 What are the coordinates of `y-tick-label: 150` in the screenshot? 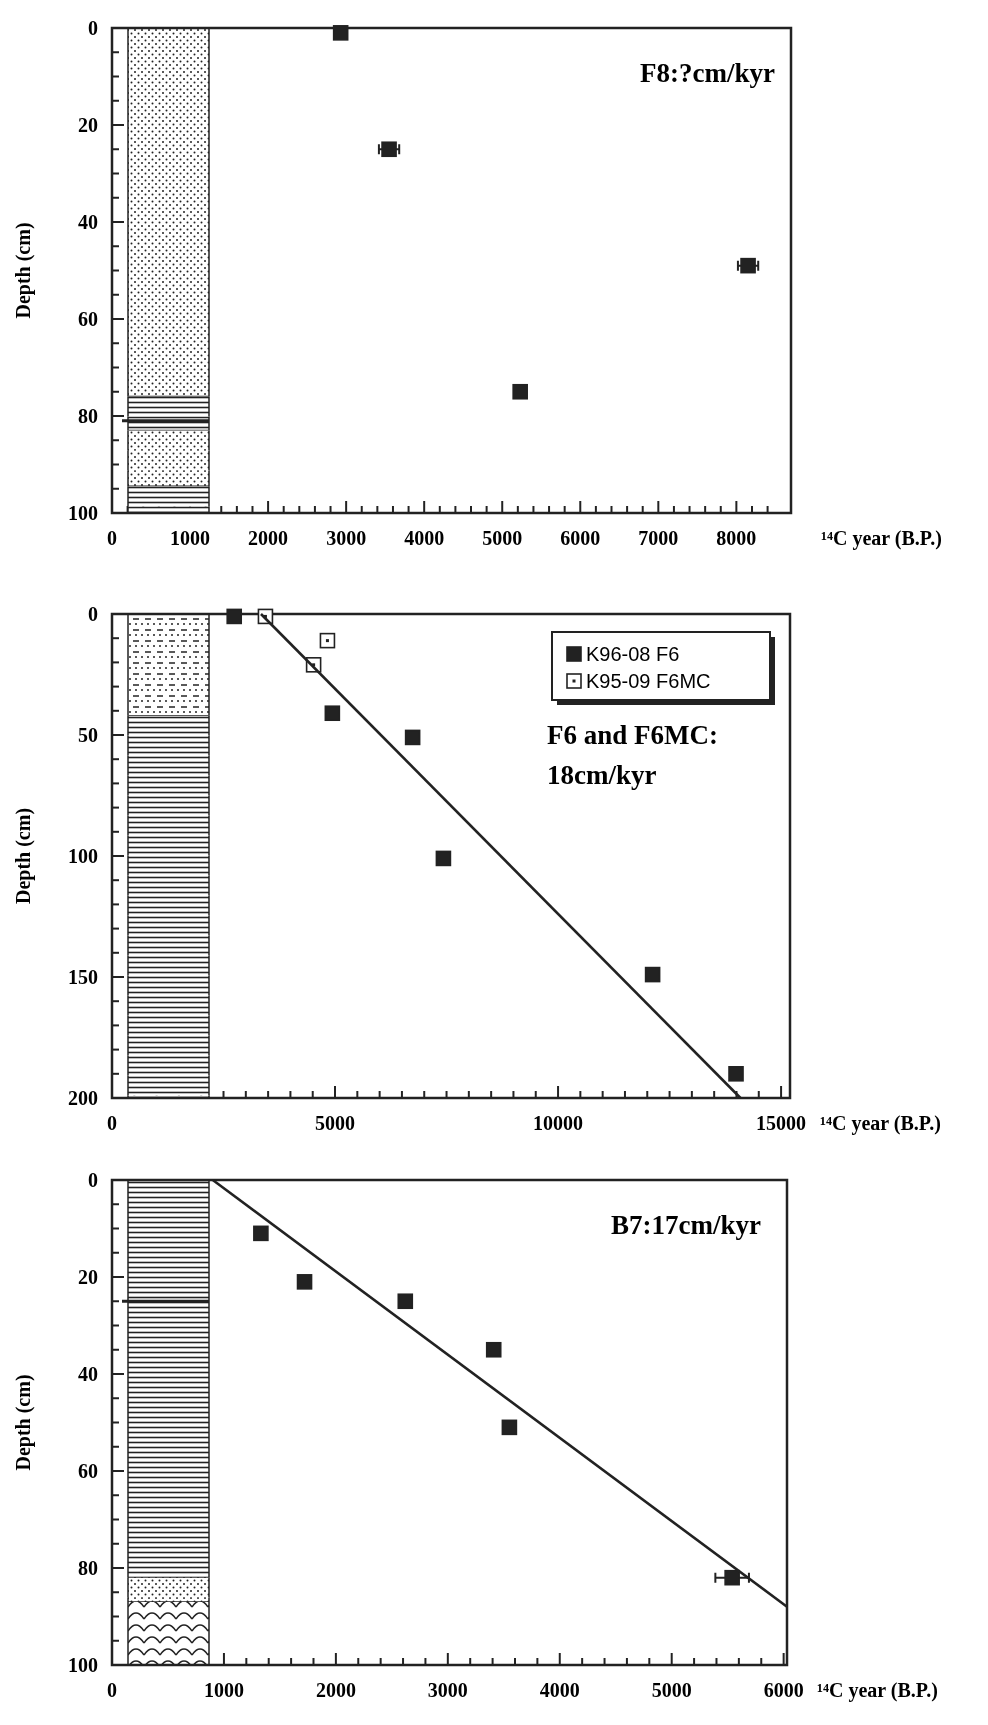 It's located at (83, 977).